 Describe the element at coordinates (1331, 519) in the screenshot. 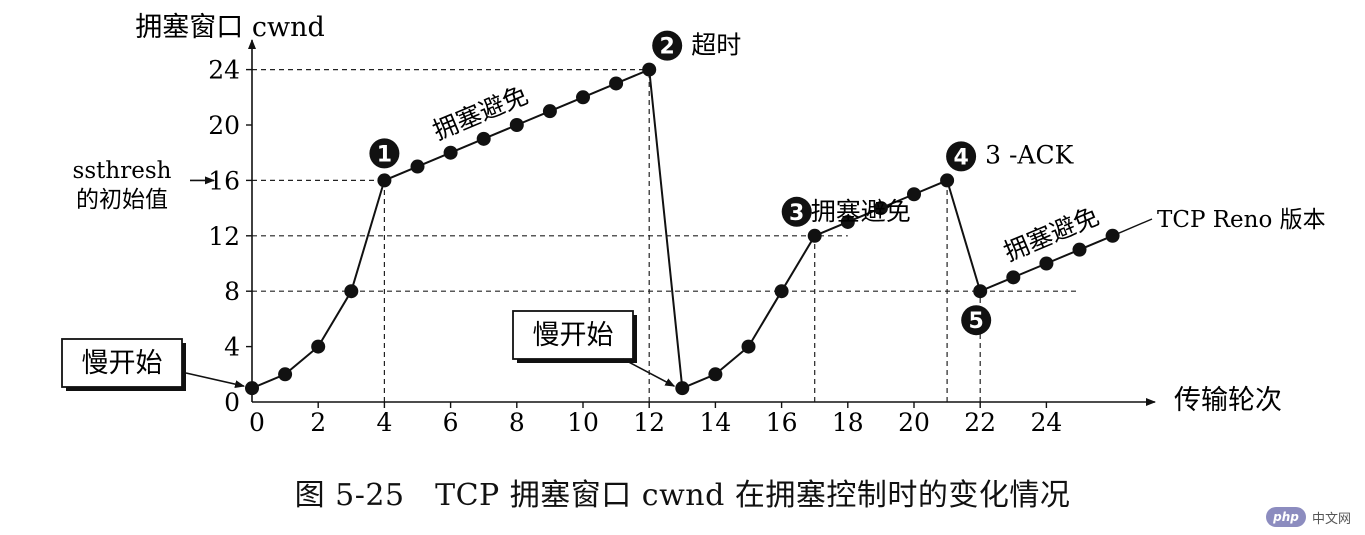

I see `watermark-text: 中文网` at that location.